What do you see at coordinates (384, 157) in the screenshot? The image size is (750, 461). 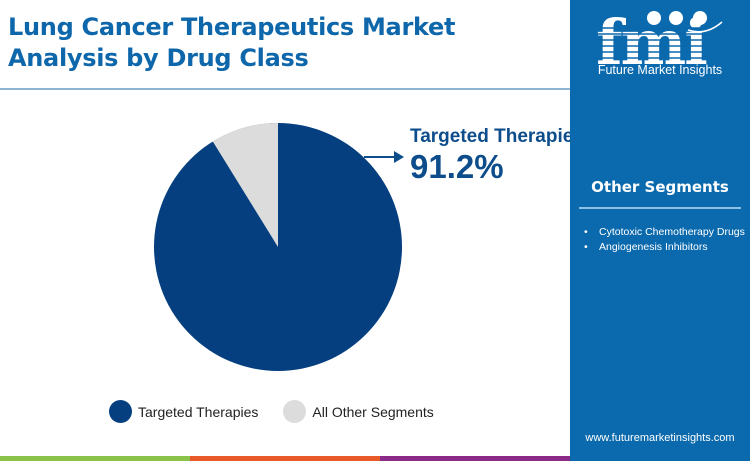 I see `arrow-right-icon` at bounding box center [384, 157].